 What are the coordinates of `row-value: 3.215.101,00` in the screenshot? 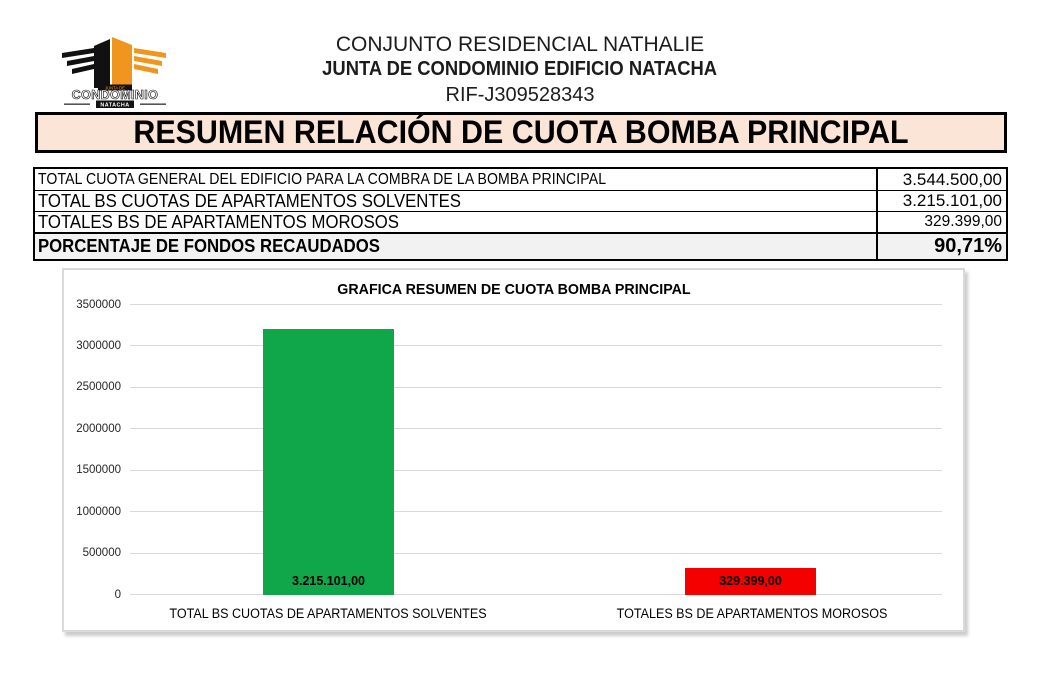 It's located at (941, 201).